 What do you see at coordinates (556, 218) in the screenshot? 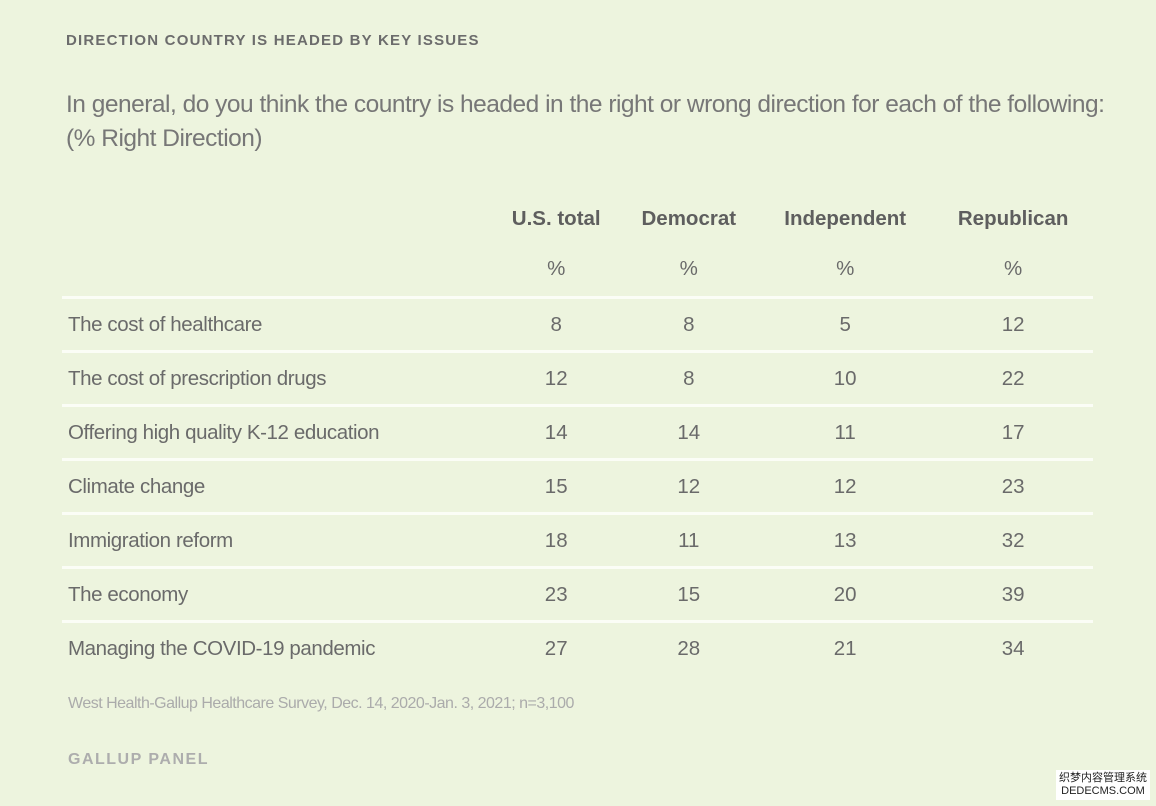
I see `column-header: U.S. total` at bounding box center [556, 218].